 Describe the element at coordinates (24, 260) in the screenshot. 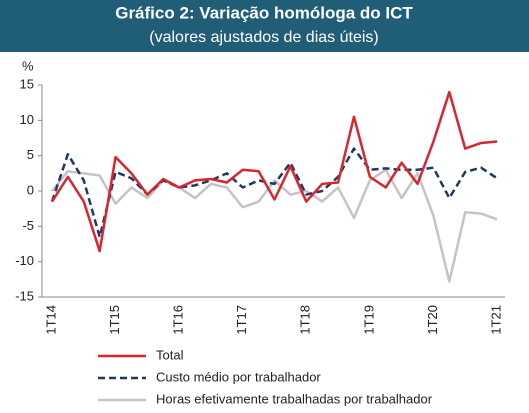

I see `y-tick-label: -10` at that location.